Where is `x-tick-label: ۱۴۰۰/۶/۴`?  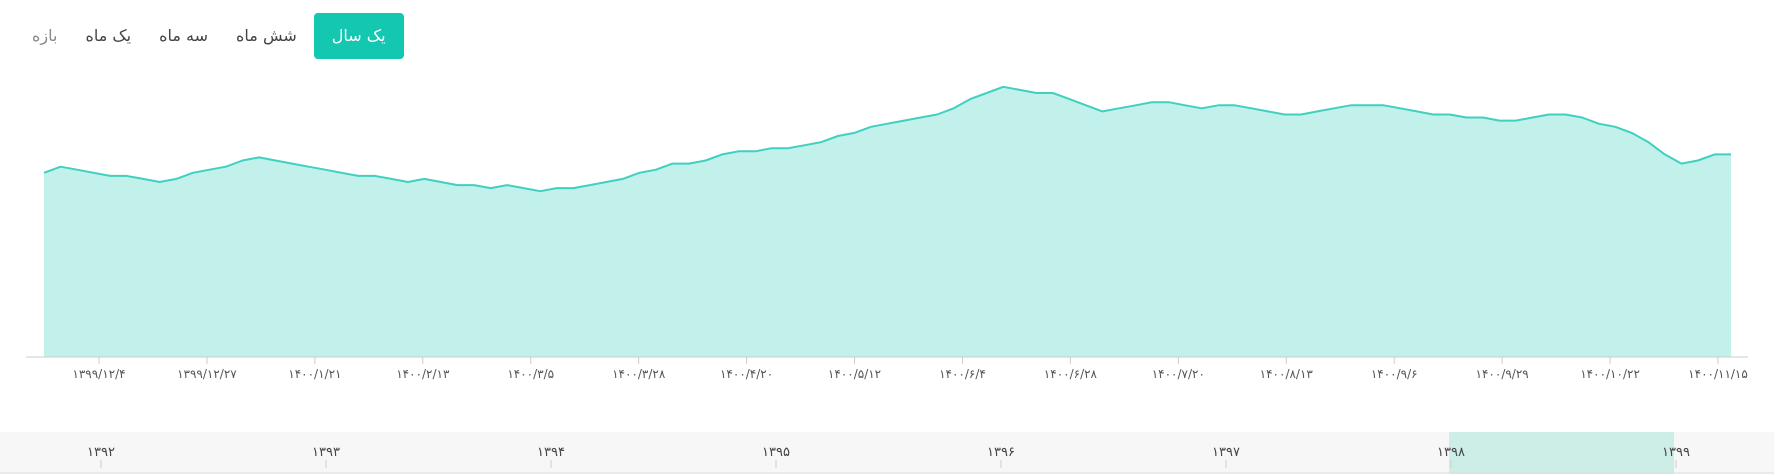
x-tick-label: ۱۴۰۰/۶/۴ is located at coordinates (962, 374).